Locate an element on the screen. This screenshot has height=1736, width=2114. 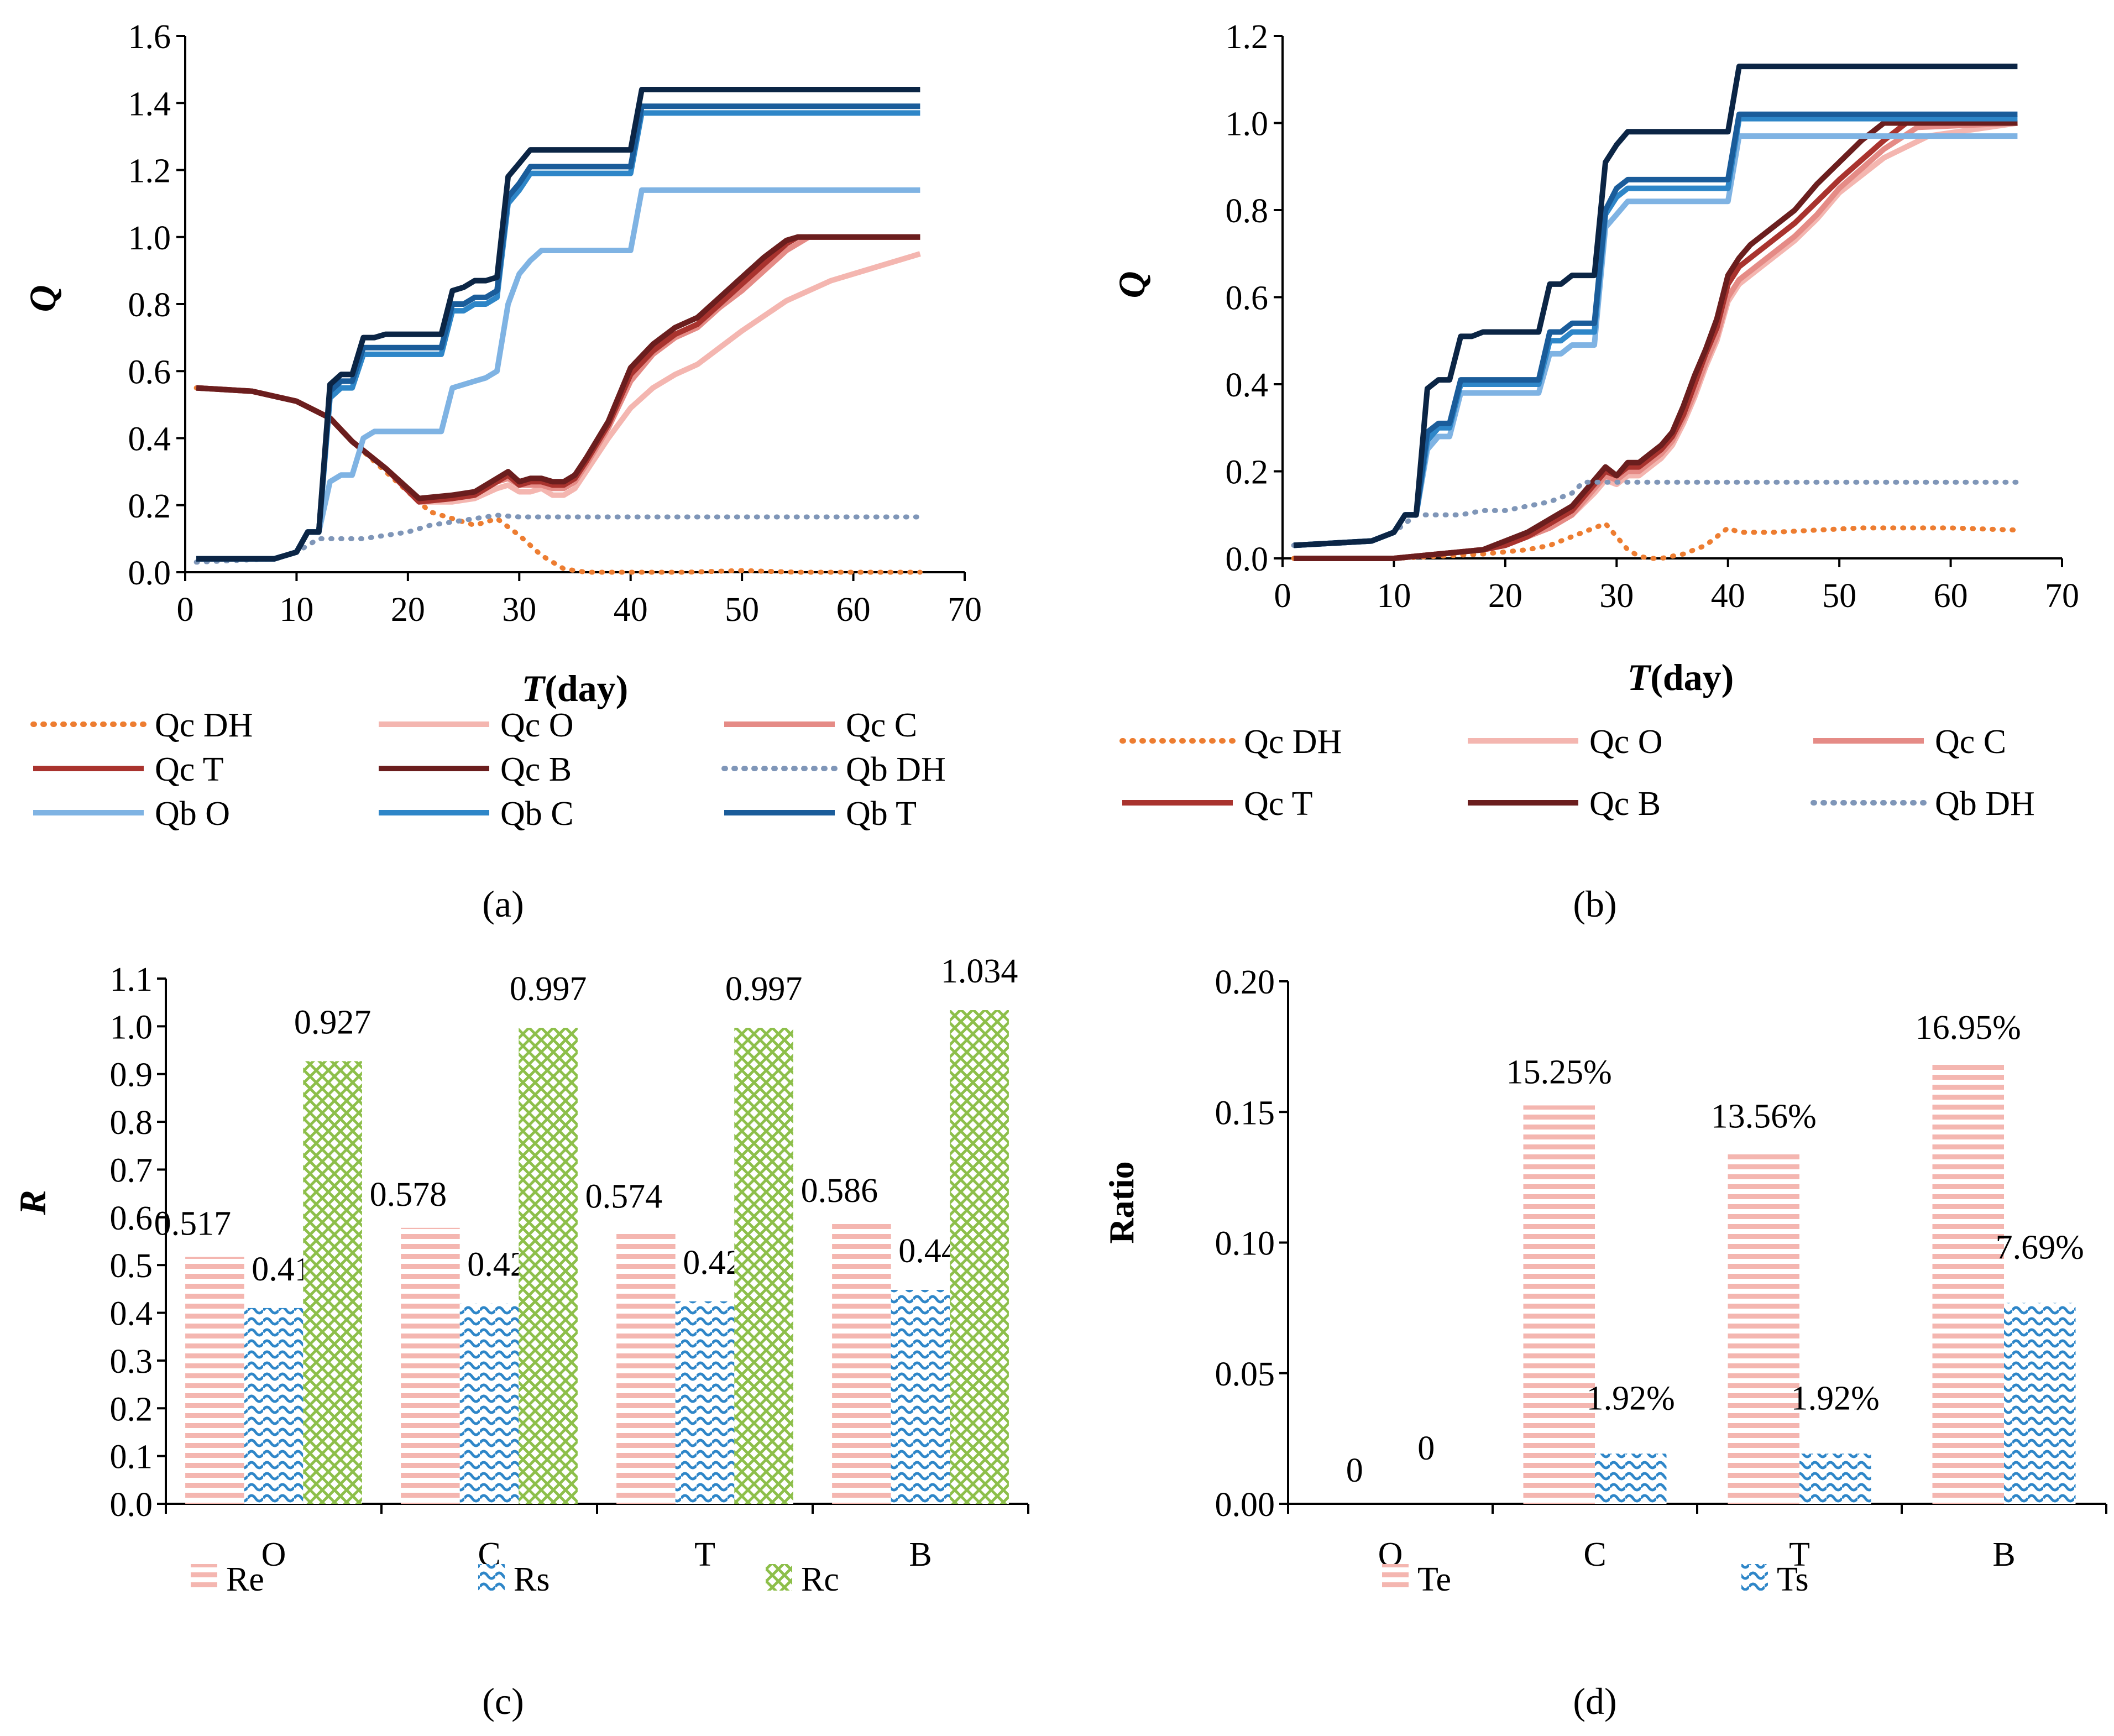
bar-ts-c is located at coordinates (1631, 1478).